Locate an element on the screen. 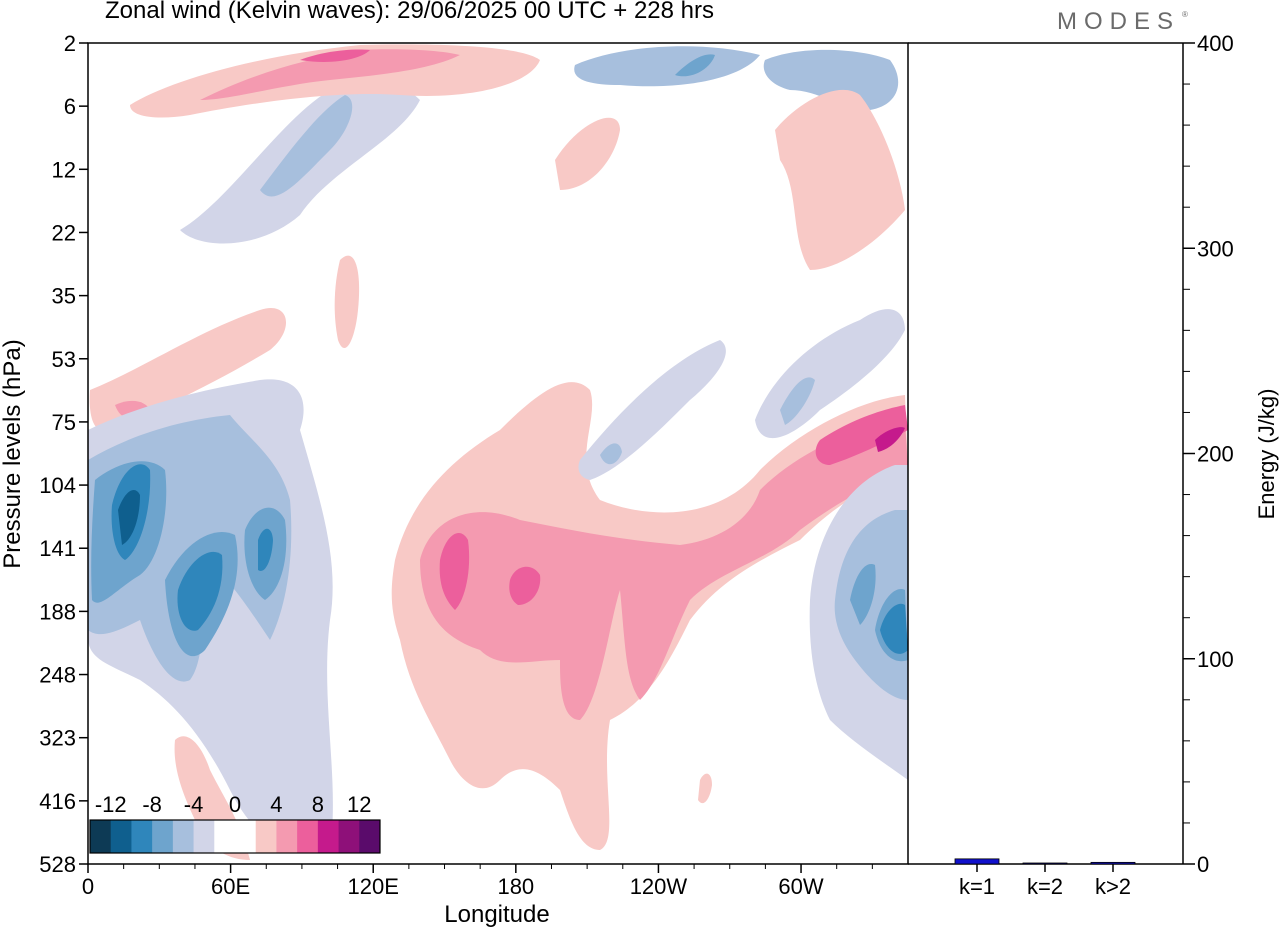 The height and width of the screenshot is (930, 1280). contour-pos-right-core is located at coordinates (890, 439).